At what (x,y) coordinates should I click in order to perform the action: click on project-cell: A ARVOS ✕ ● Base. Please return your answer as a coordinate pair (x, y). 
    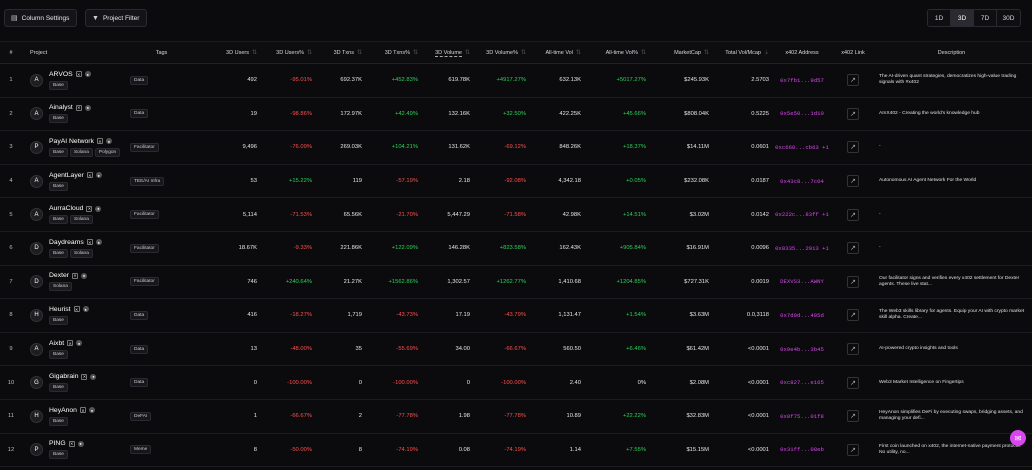
    Looking at the image, I should click on (76, 80).